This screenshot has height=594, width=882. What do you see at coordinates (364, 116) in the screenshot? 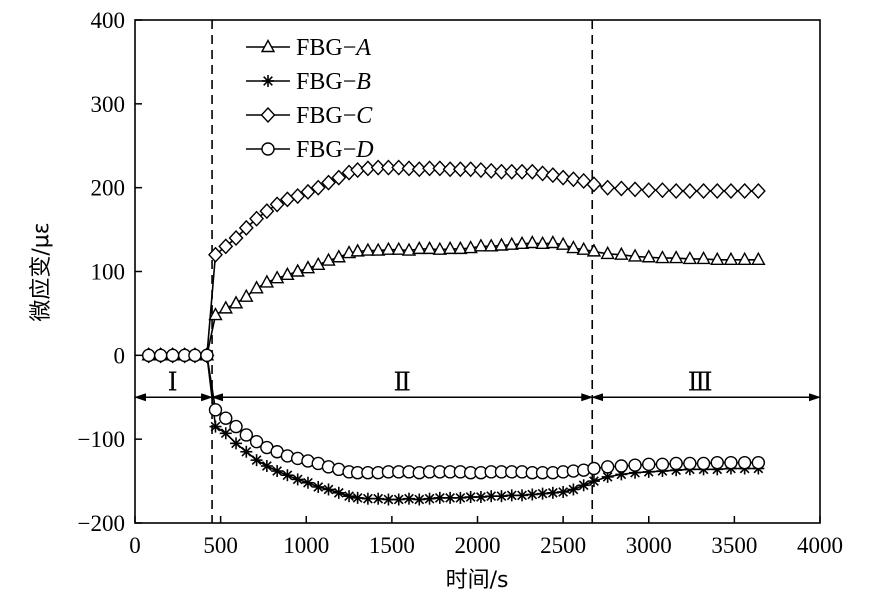
I see `legend-label-letter: C` at bounding box center [364, 116].